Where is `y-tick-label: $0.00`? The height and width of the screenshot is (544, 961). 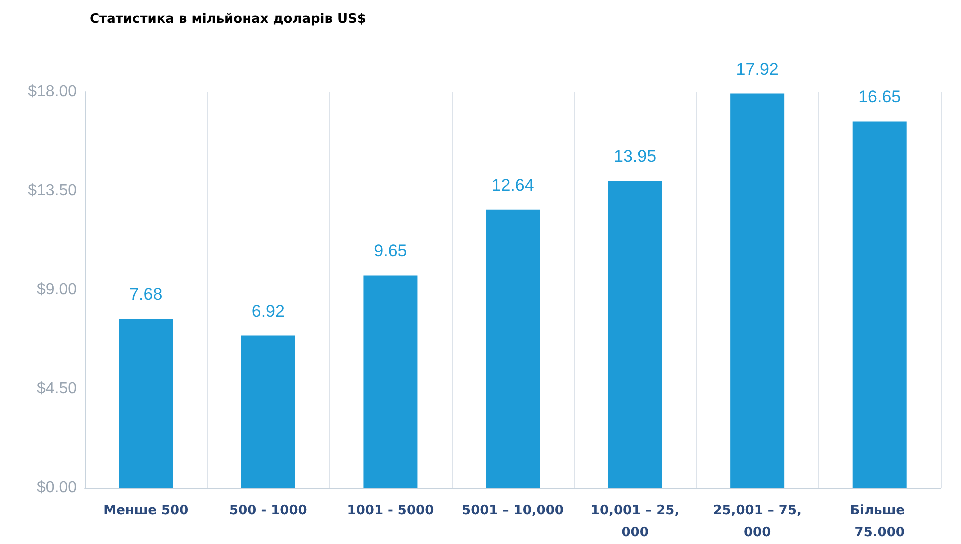 y-tick-label: $0.00 is located at coordinates (57, 488).